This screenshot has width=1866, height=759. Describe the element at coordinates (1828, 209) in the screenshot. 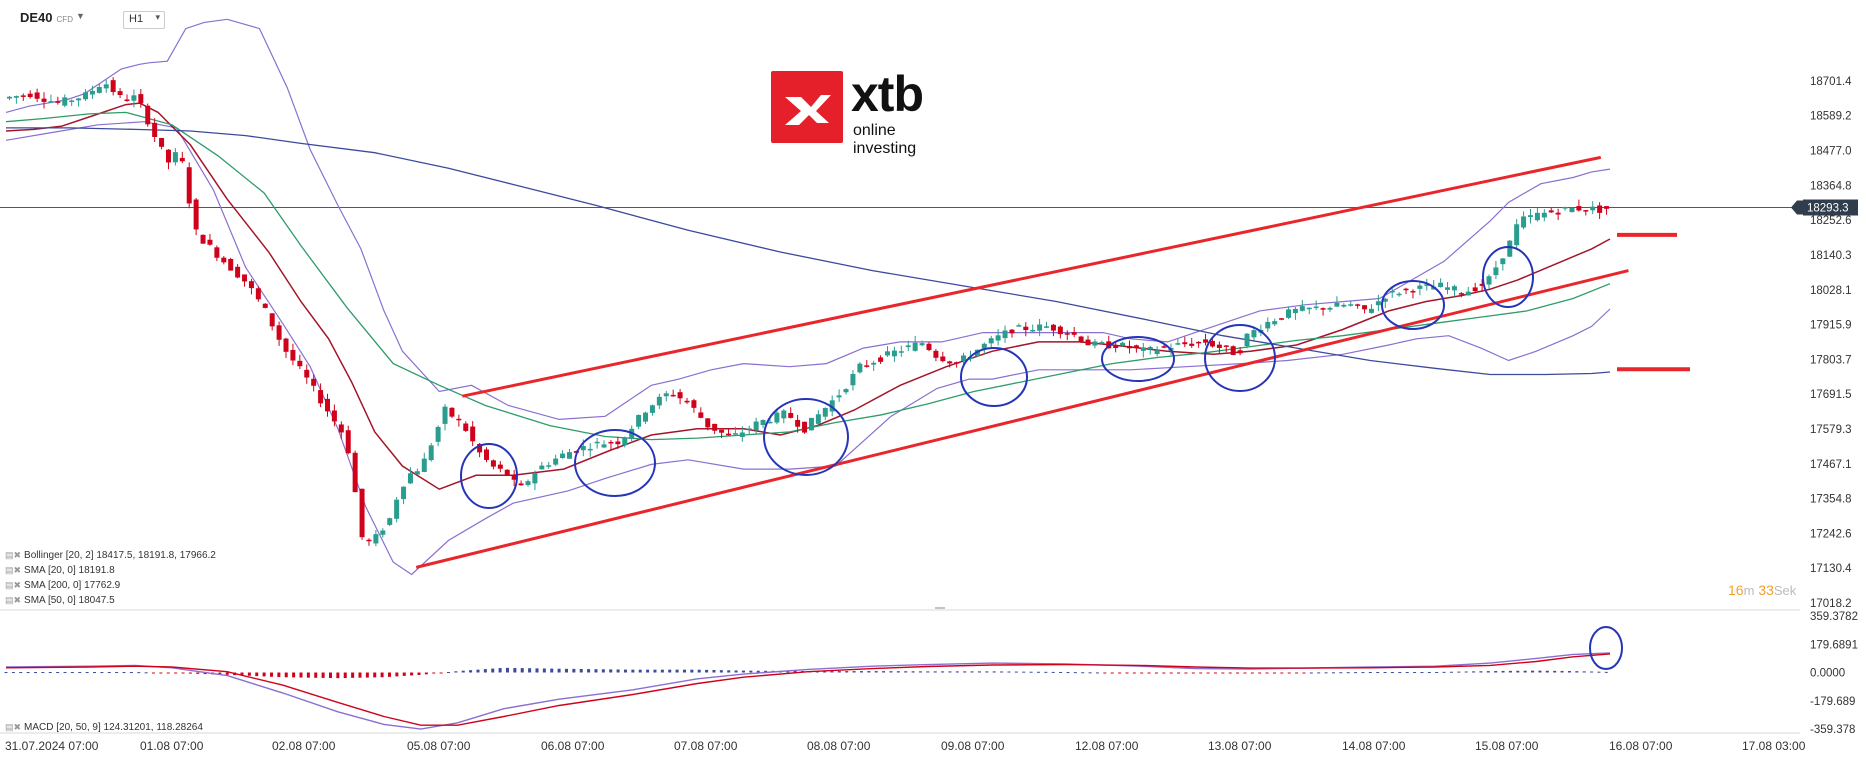

I see `current-price-label: 18293.3` at that location.